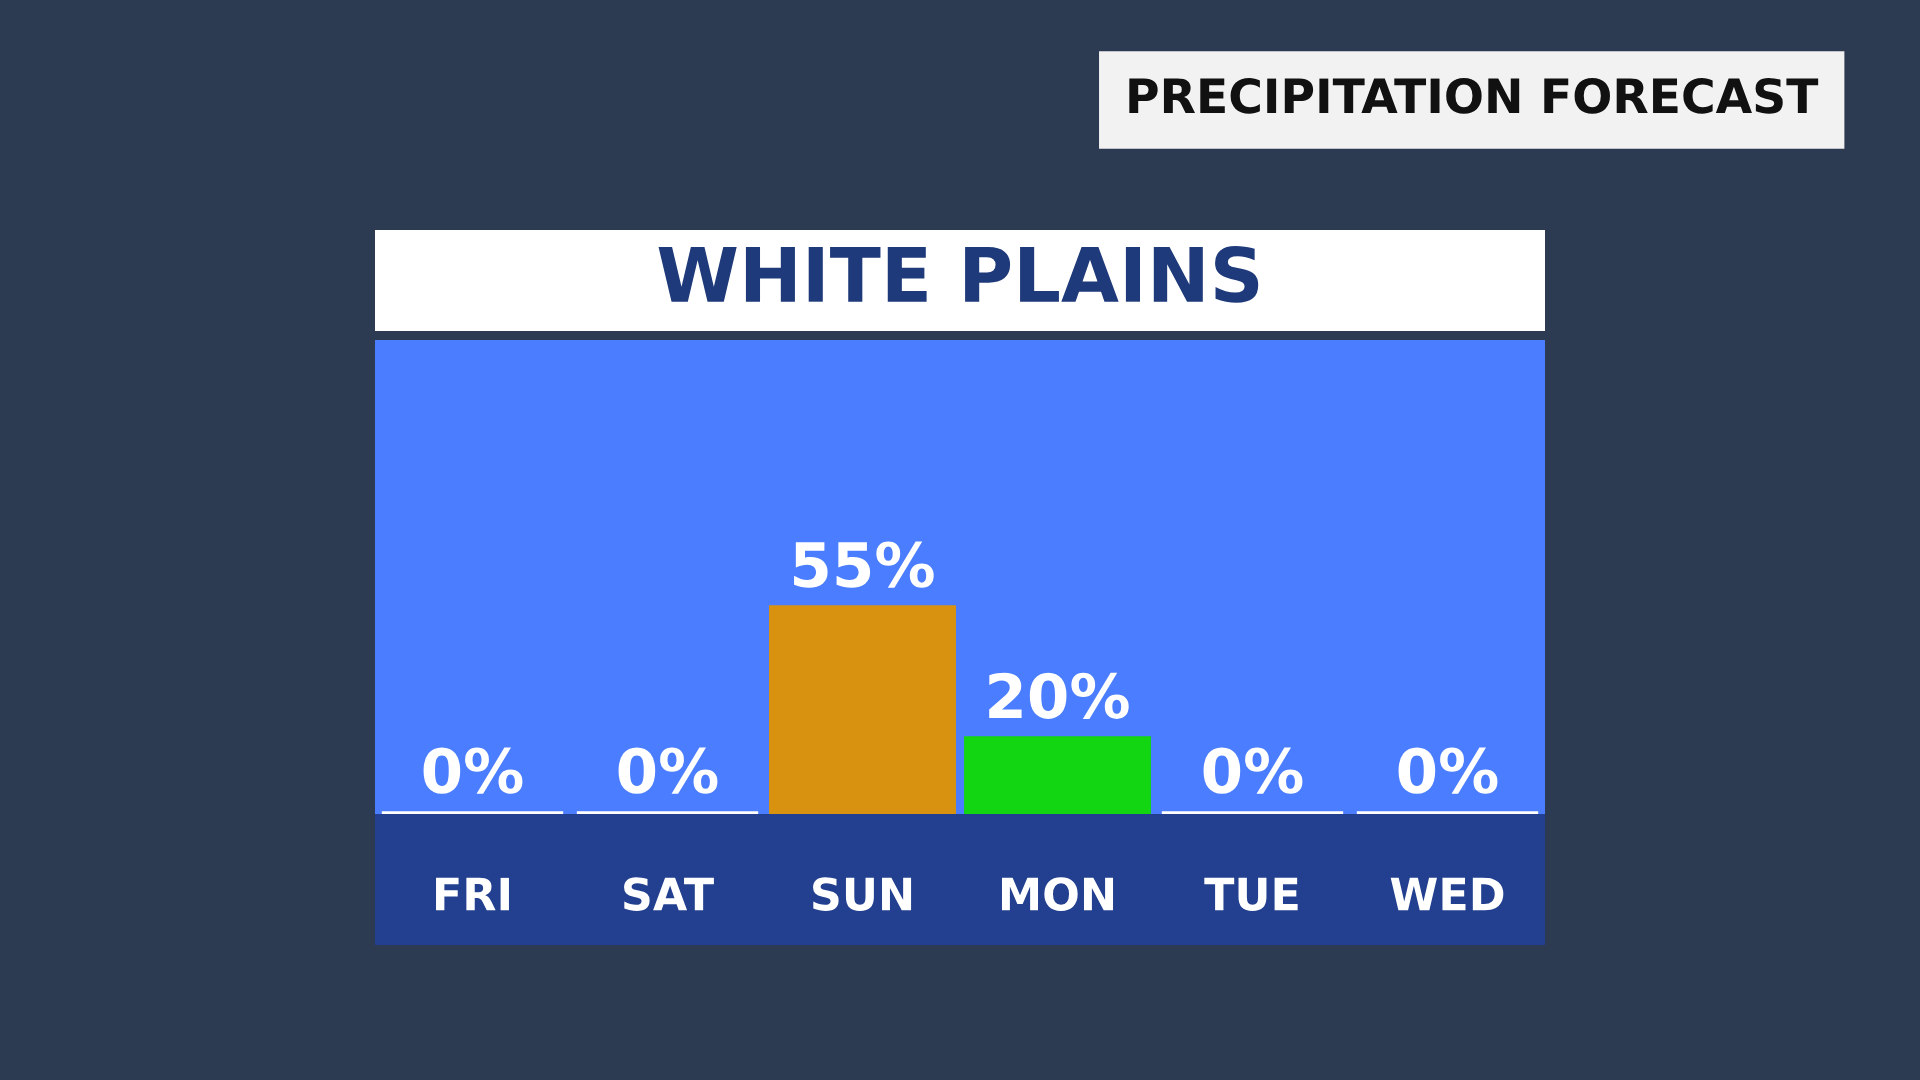 Image resolution: width=1920 pixels, height=1080 pixels. What do you see at coordinates (1447, 894) in the screenshot?
I see `x-tick-label: WED` at bounding box center [1447, 894].